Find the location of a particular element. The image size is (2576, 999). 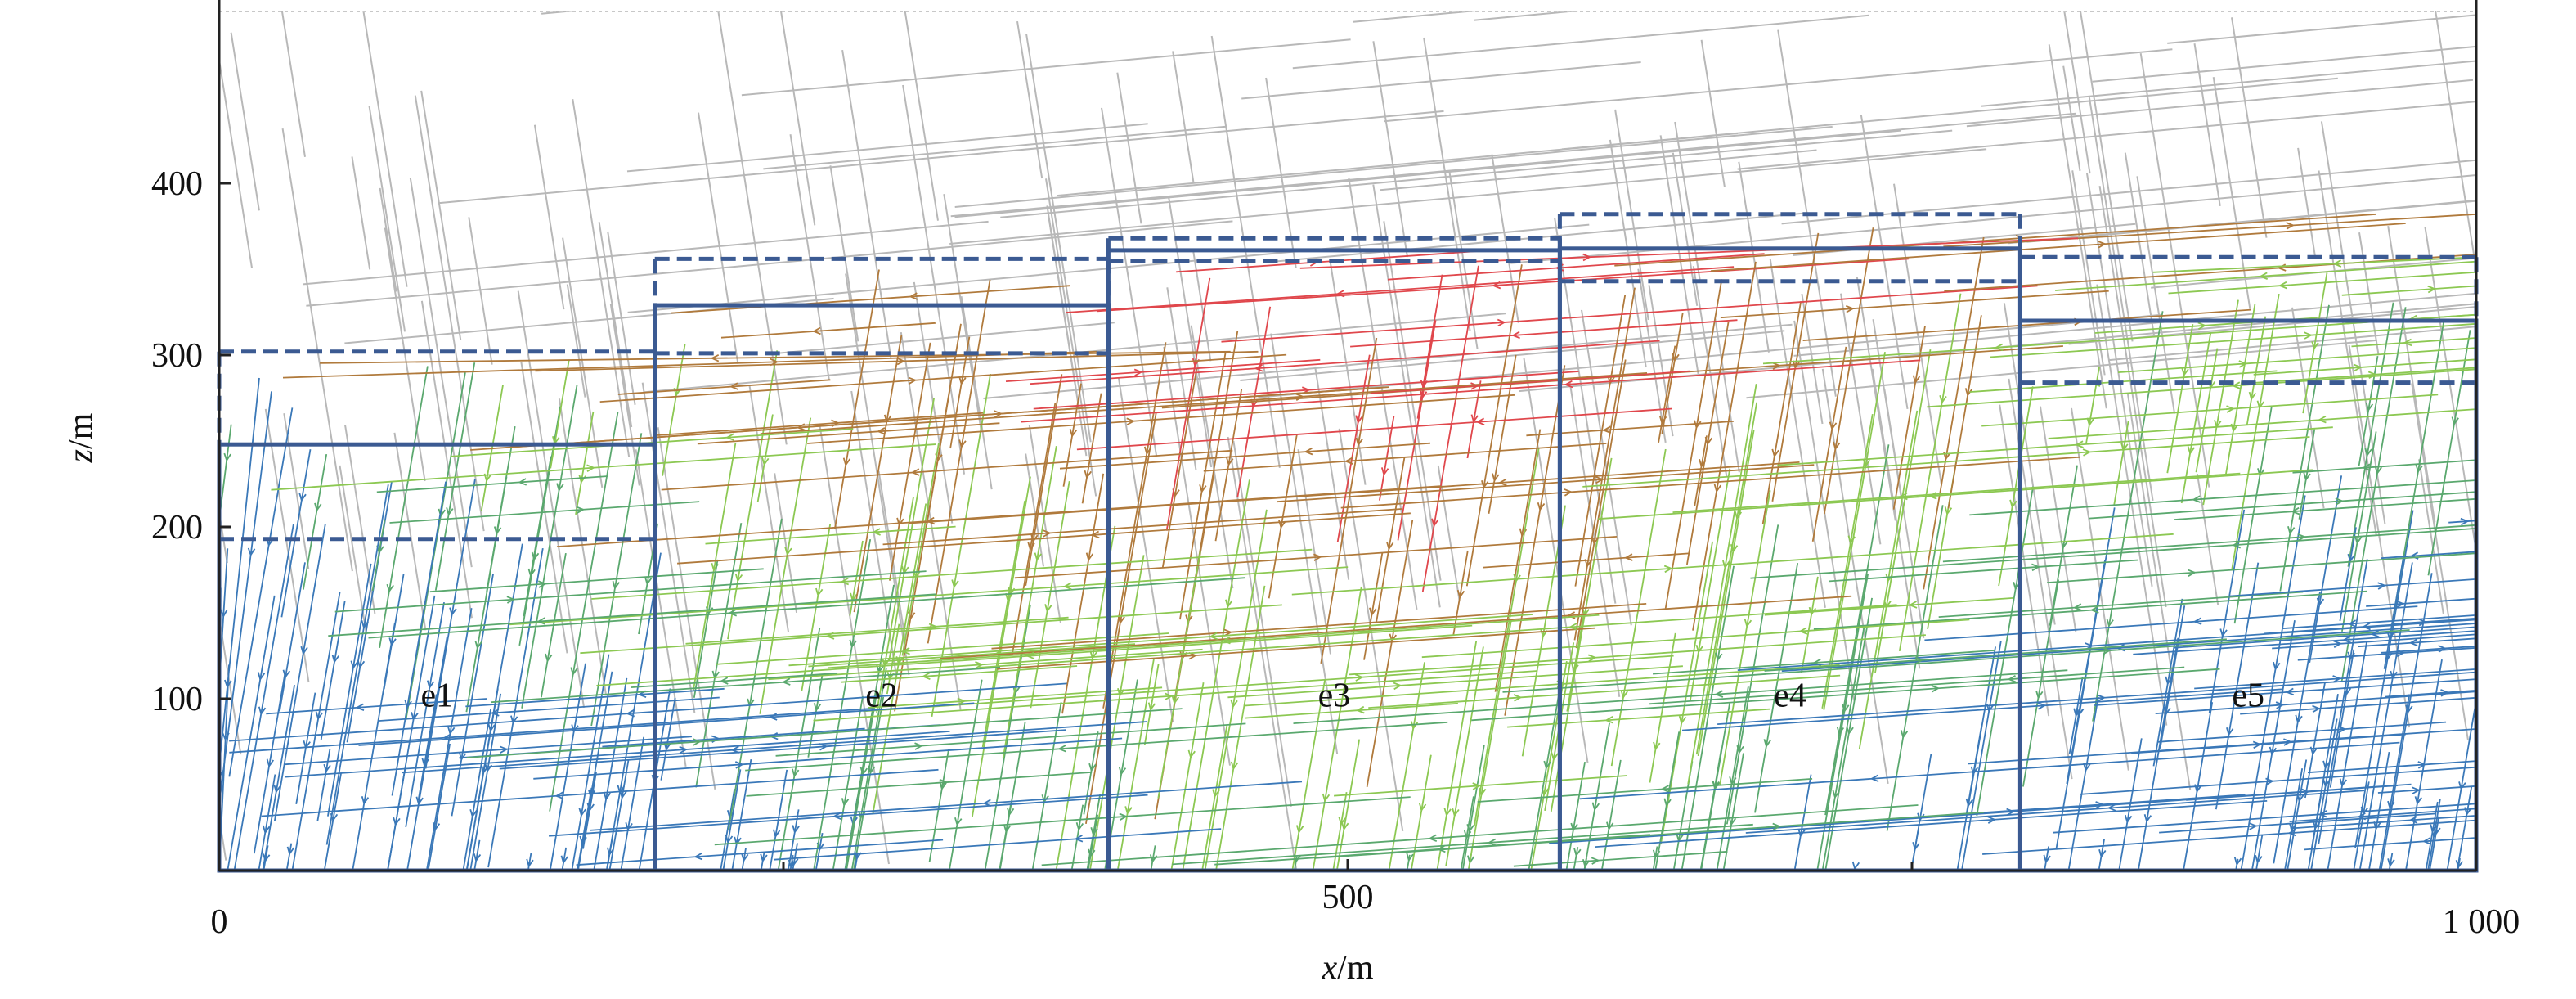

y-tick-label: 400 is located at coordinates (177, 184).